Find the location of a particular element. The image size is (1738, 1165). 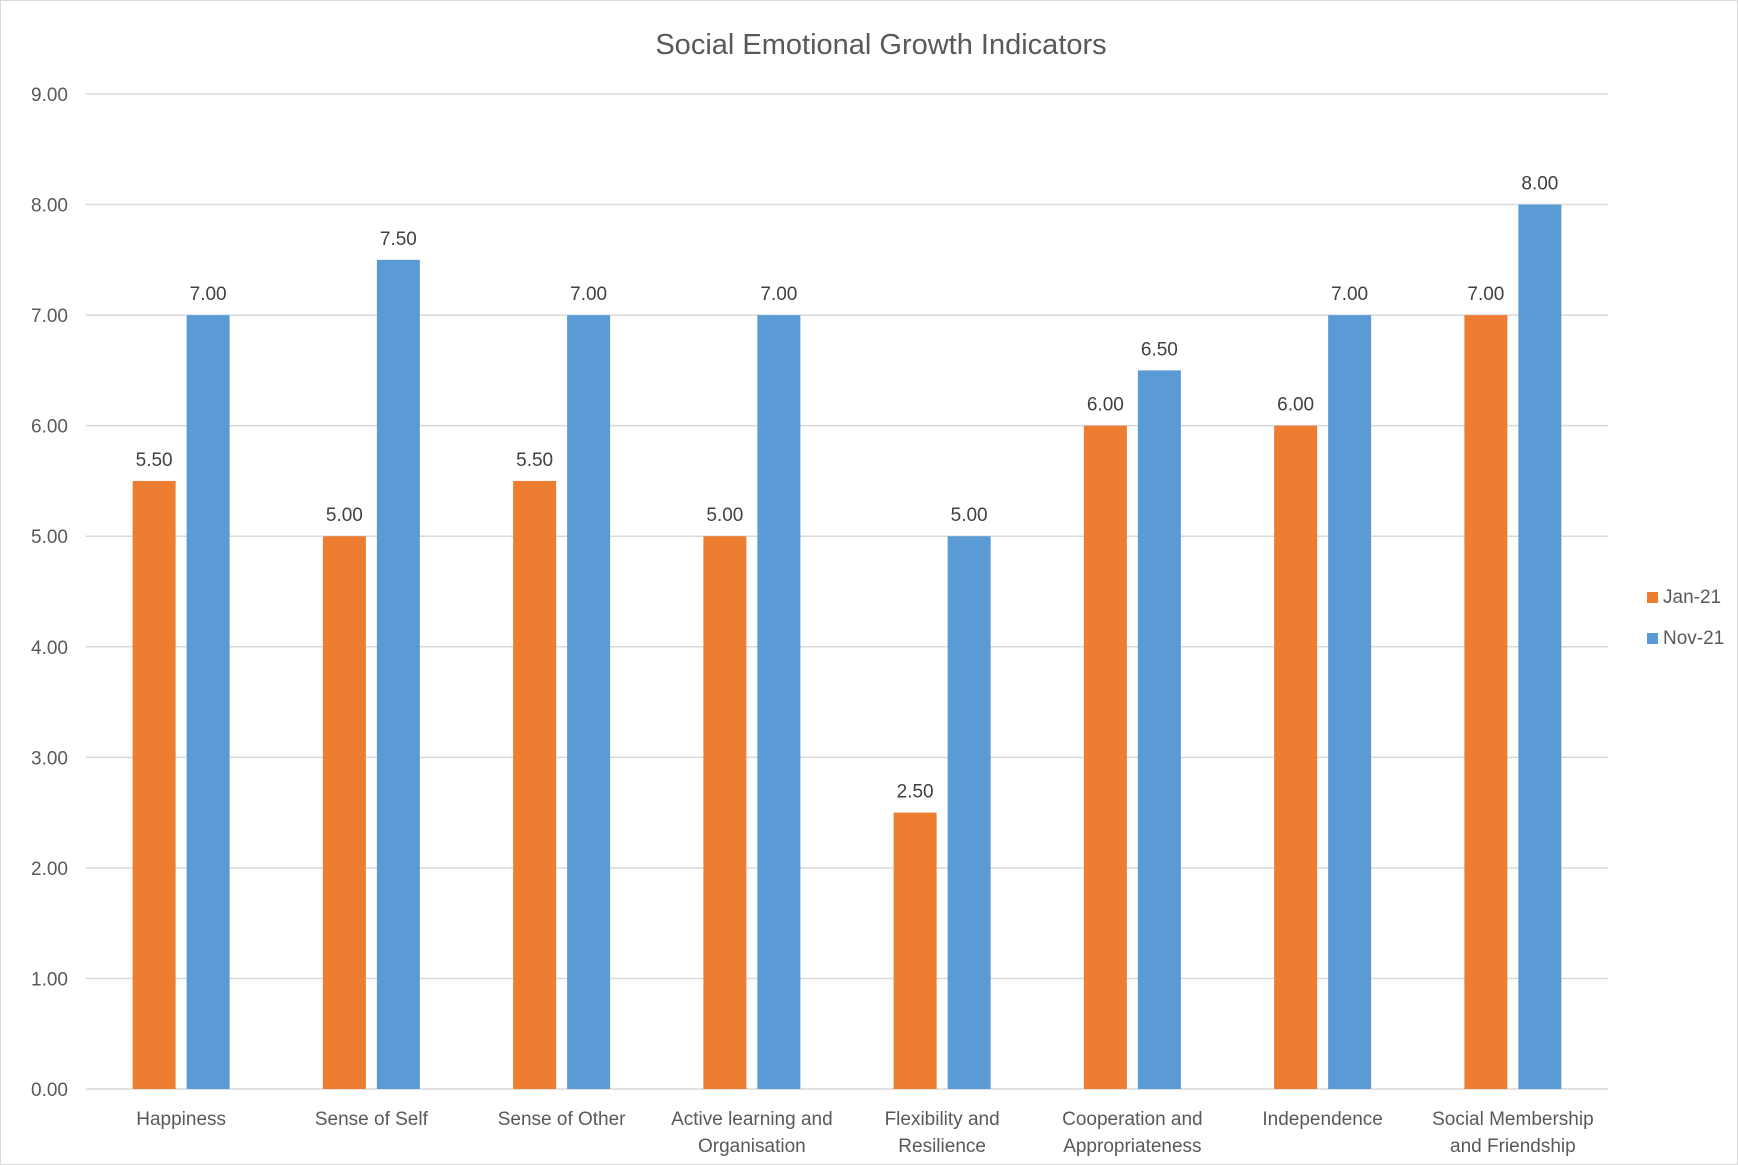

y-tick-label: 0.00 is located at coordinates (49, 1090).